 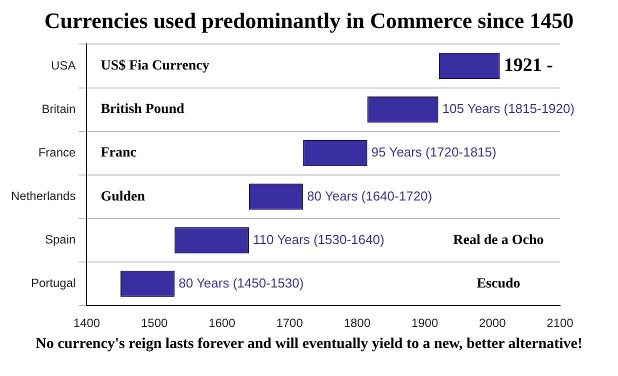 I want to click on annotation: Escudo, so click(x=498, y=284).